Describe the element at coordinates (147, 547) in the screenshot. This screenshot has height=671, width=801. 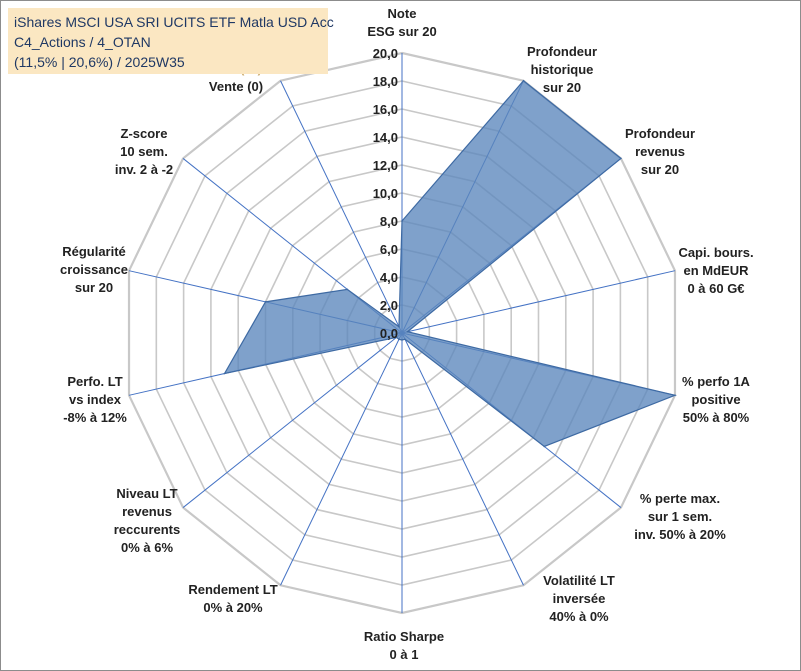
I see `axis-label: 0% à 6%` at that location.